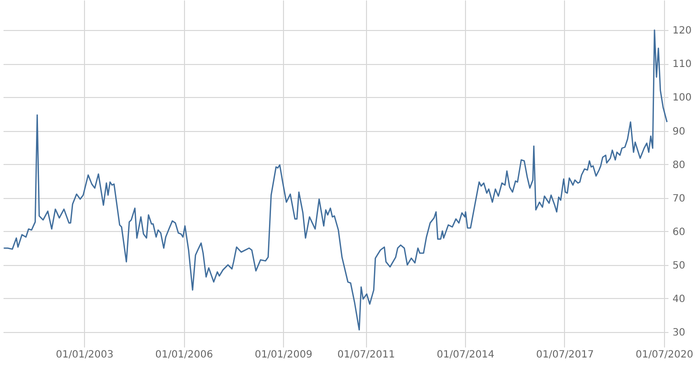 This screenshot has height=365, width=700. I want to click on y-tick-label: 90, so click(679, 132).